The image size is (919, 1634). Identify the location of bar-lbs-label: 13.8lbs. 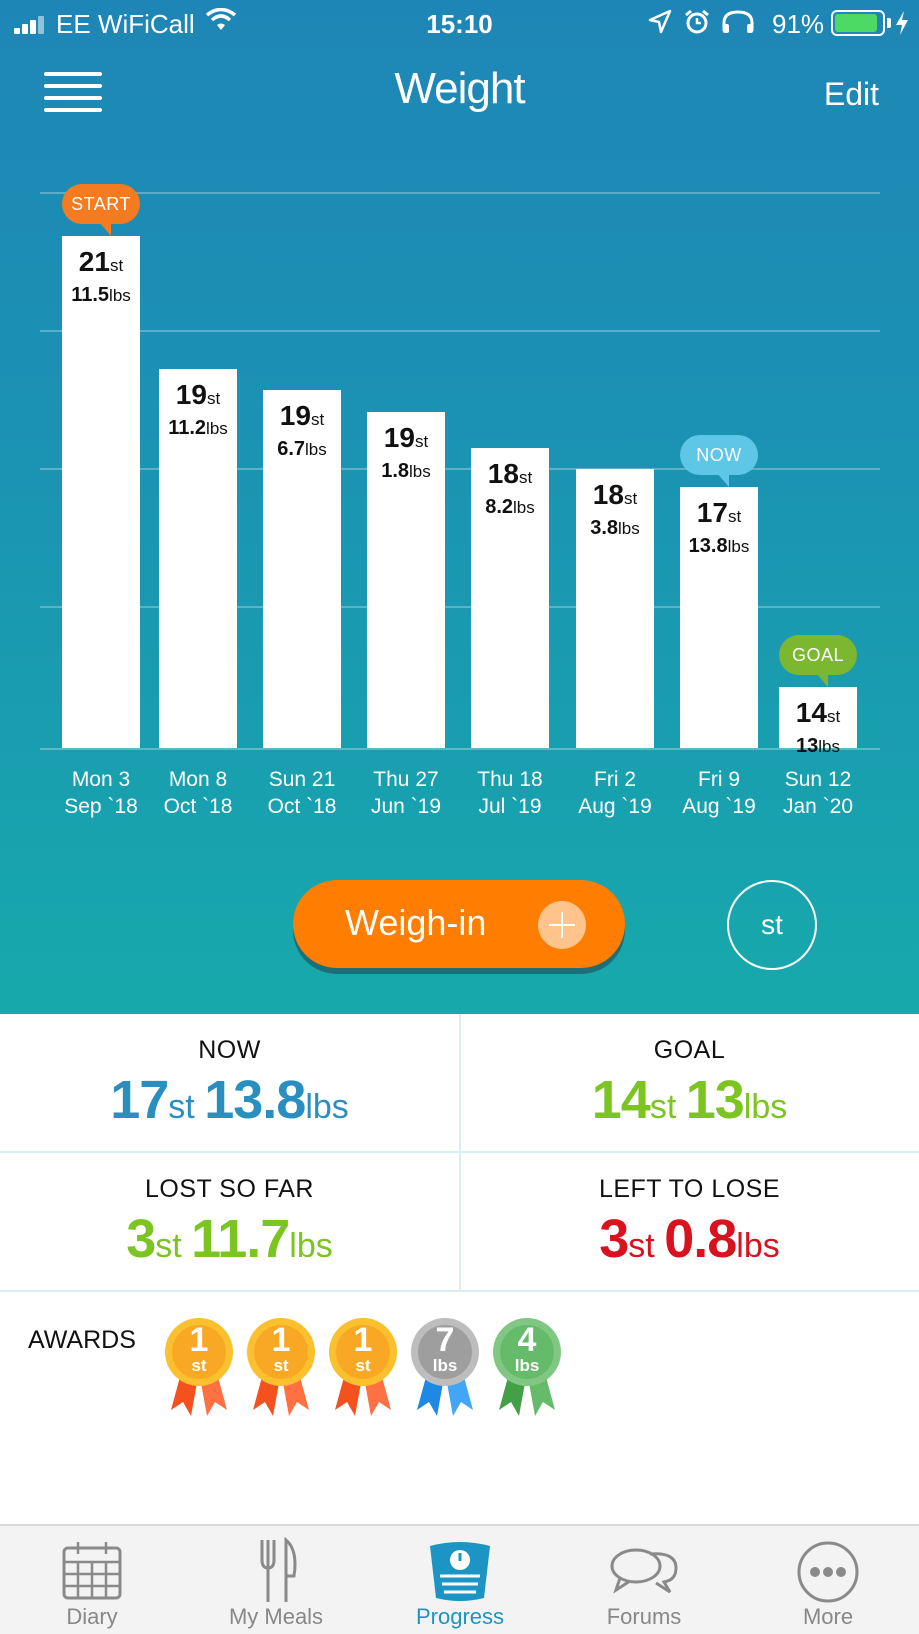
(719, 546).